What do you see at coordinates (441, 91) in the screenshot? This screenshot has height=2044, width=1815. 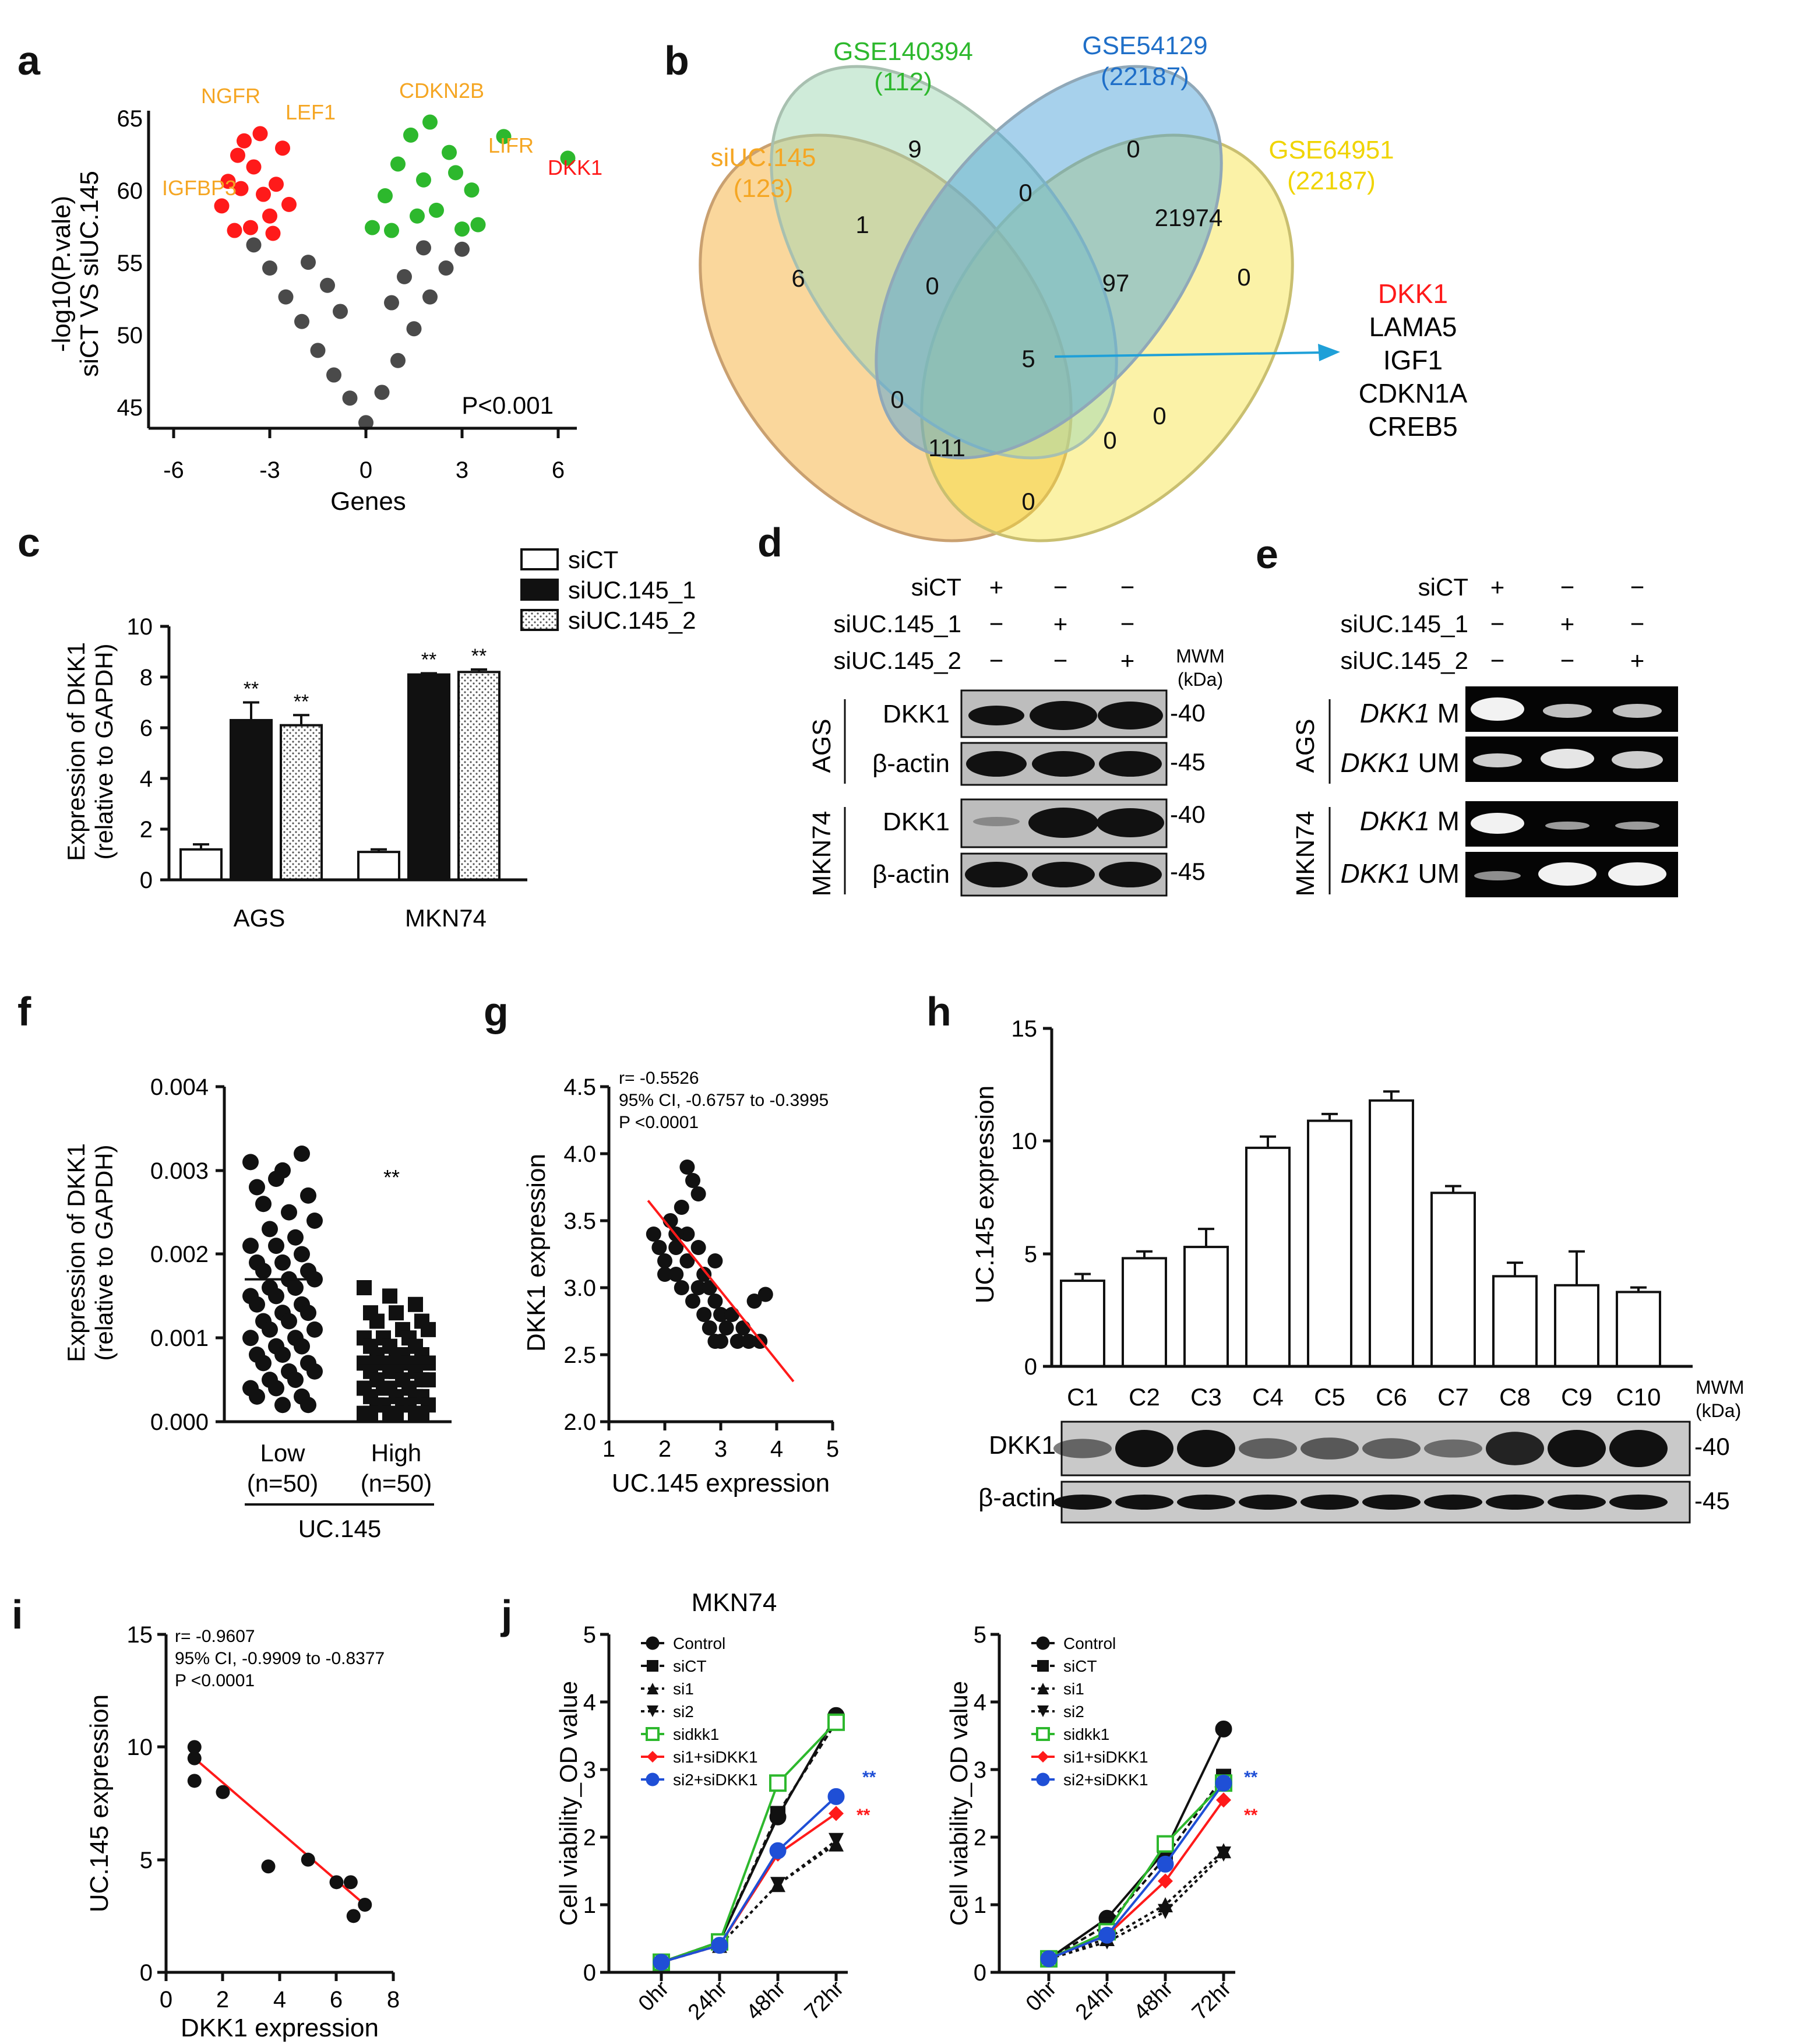 I see `label-cdkn2b: CDKN2B` at bounding box center [441, 91].